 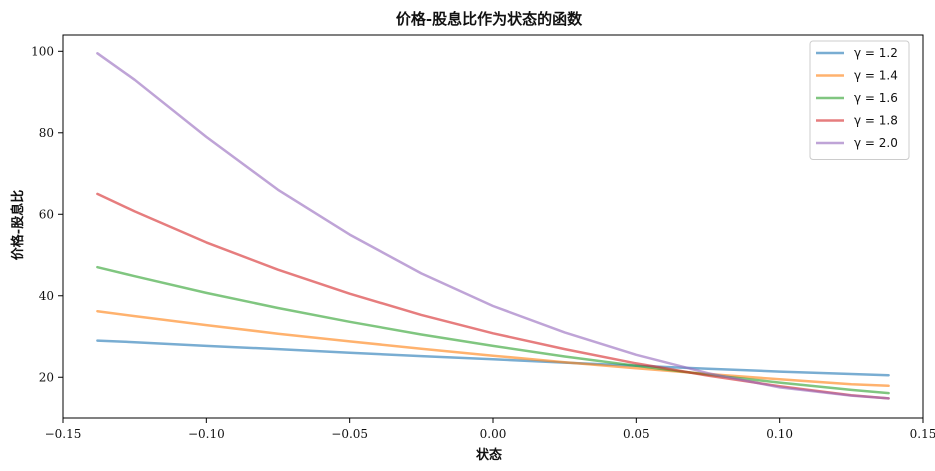 I want to click on legend: γ = 1.2 γ = 1.4 γ = 1.6 γ = 1.8 γ = 2.0, so click(x=859, y=100).